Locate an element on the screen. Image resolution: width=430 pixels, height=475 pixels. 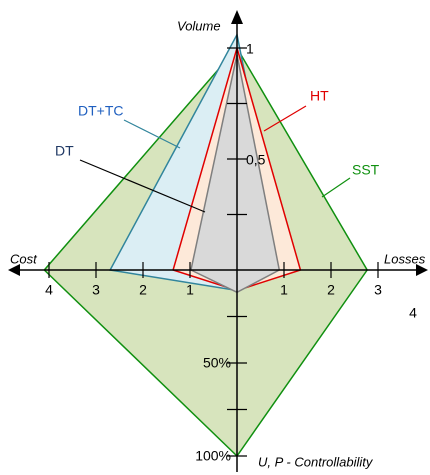
axis-label: Volume is located at coordinates (199, 25).